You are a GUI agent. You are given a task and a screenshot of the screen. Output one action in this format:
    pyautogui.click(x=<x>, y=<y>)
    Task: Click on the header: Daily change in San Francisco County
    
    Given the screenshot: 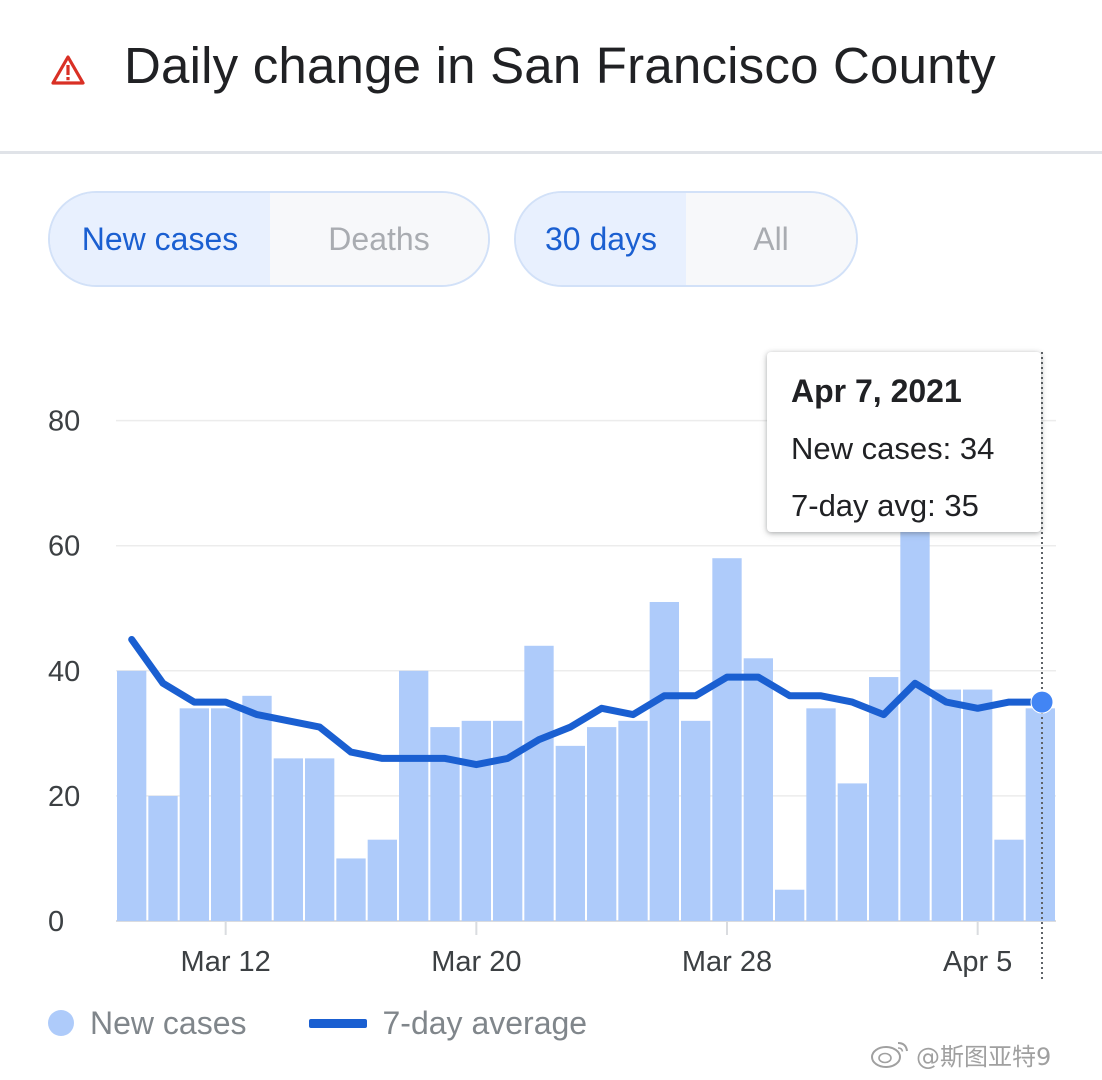 What is the action you would take?
    pyautogui.click(x=551, y=76)
    